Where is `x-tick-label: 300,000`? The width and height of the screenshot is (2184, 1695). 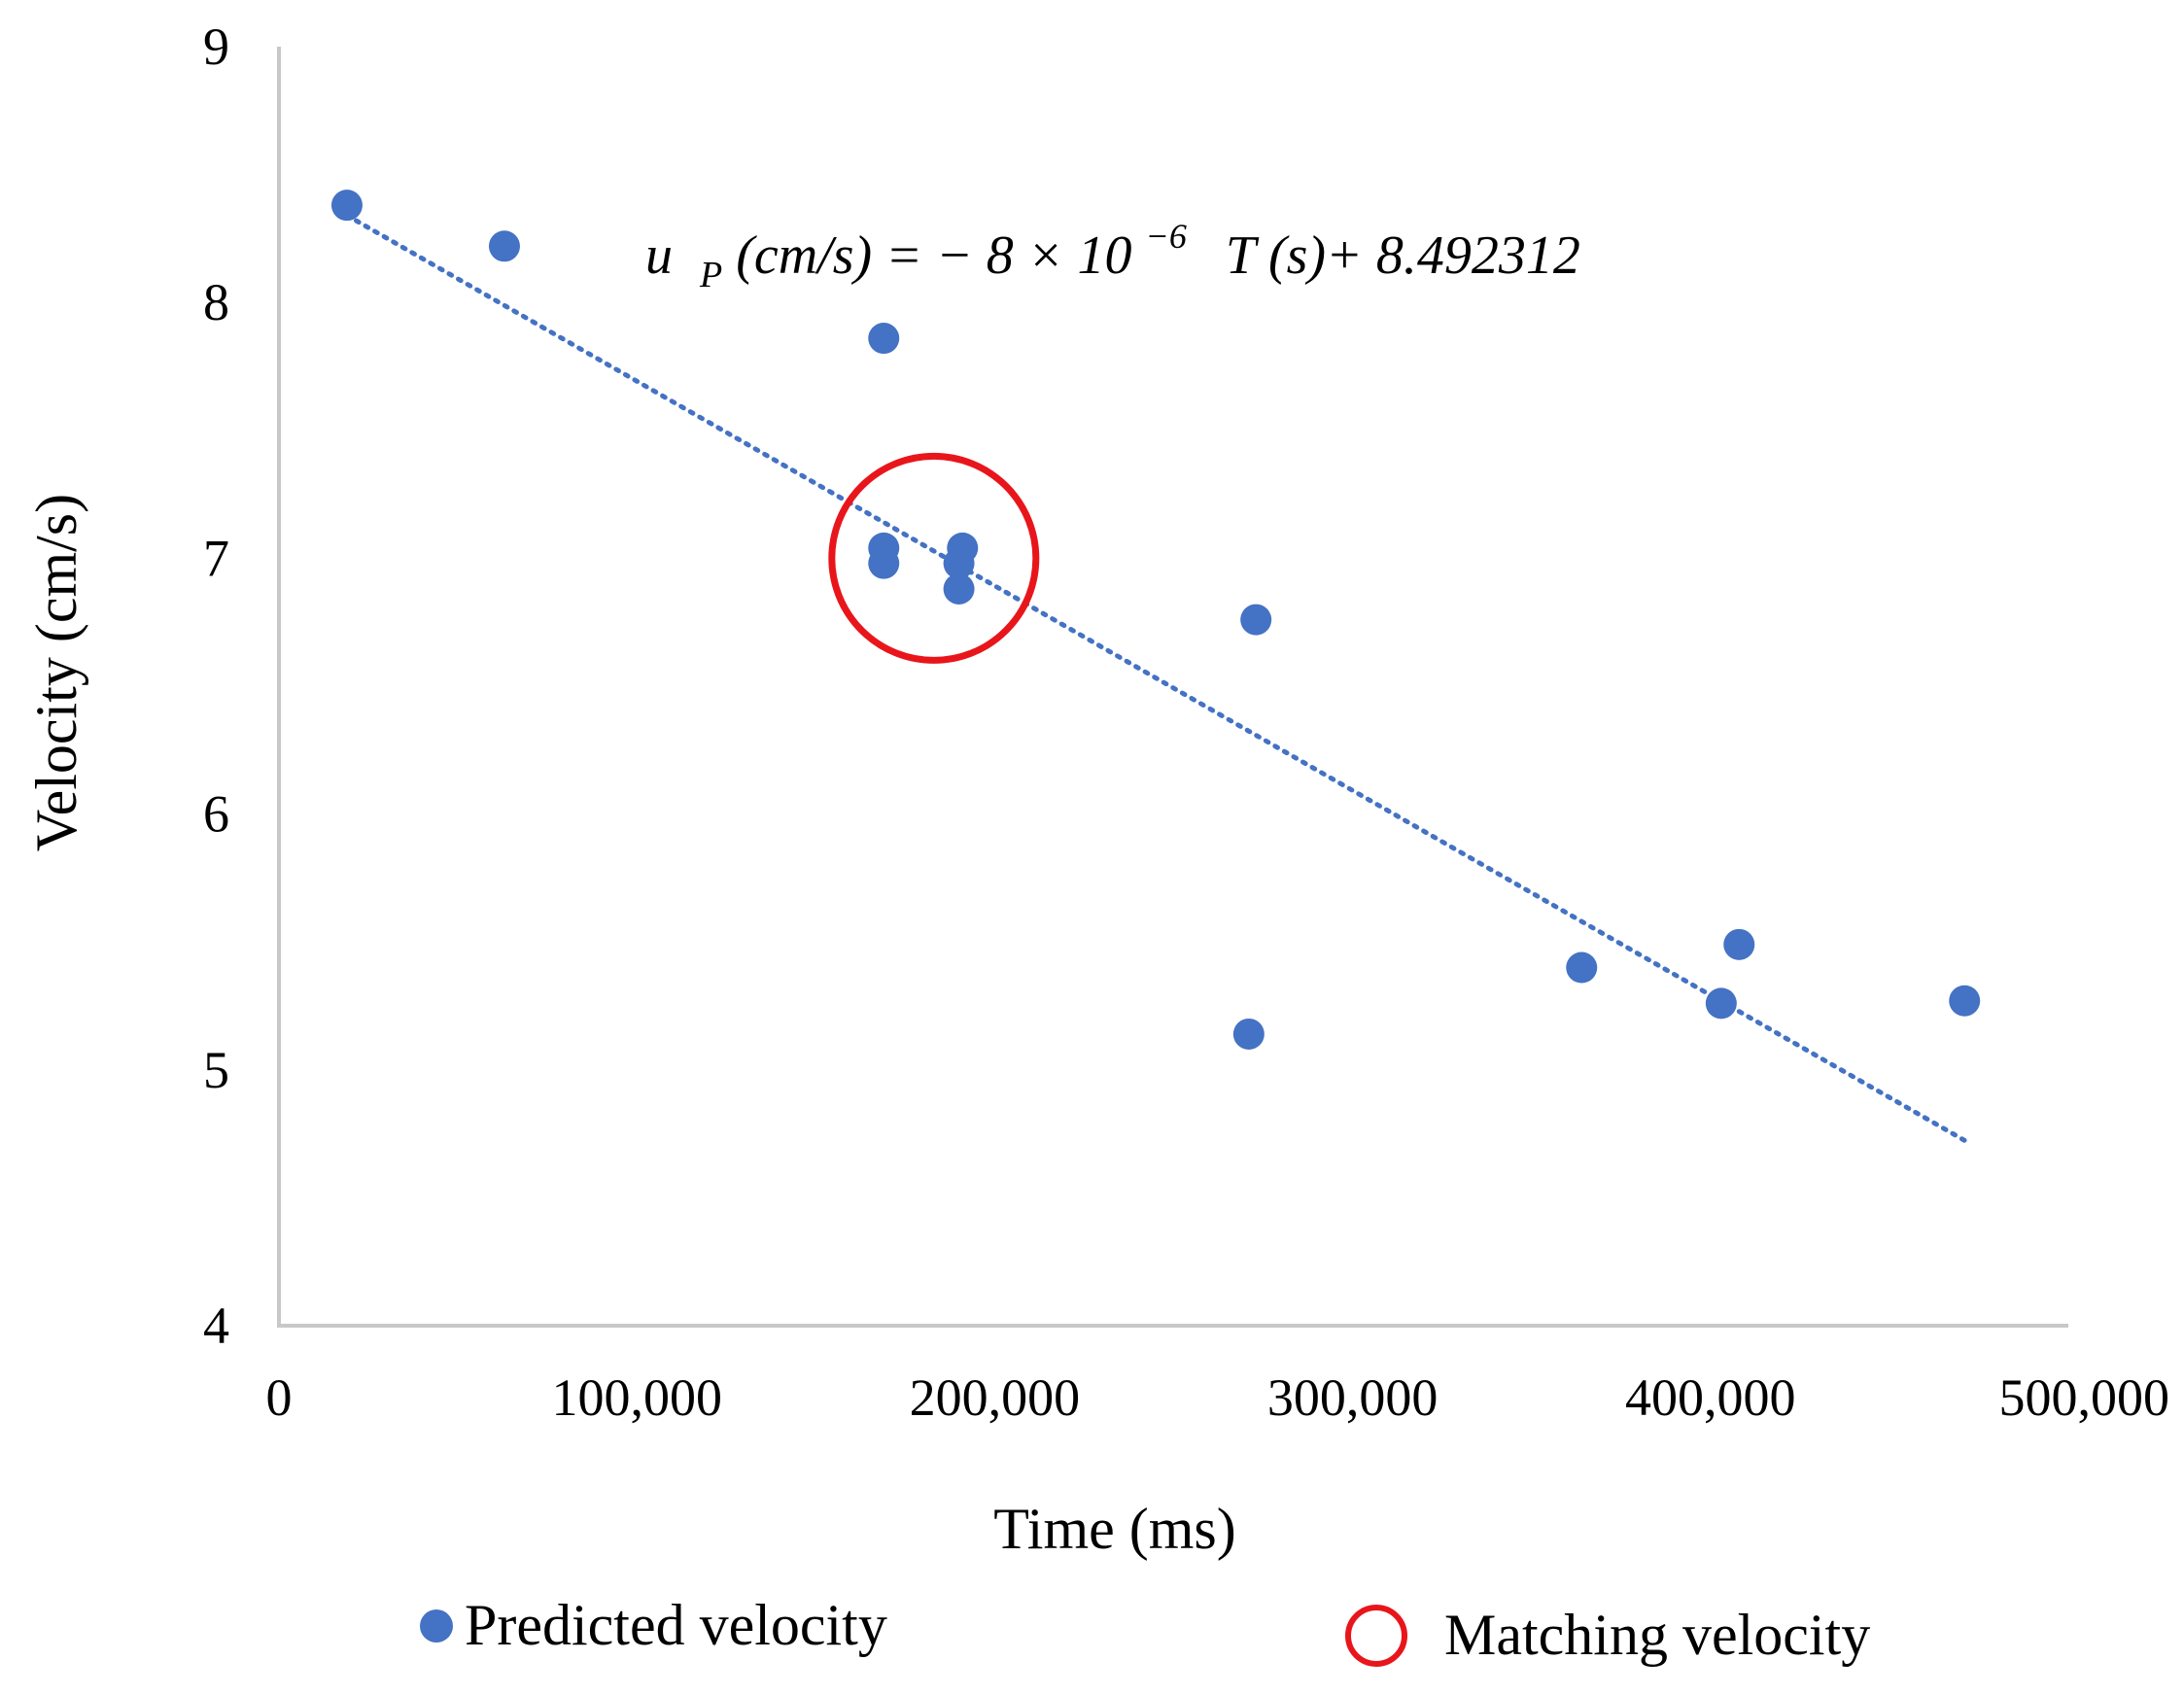 x-tick-label: 300,000 is located at coordinates (1353, 1397).